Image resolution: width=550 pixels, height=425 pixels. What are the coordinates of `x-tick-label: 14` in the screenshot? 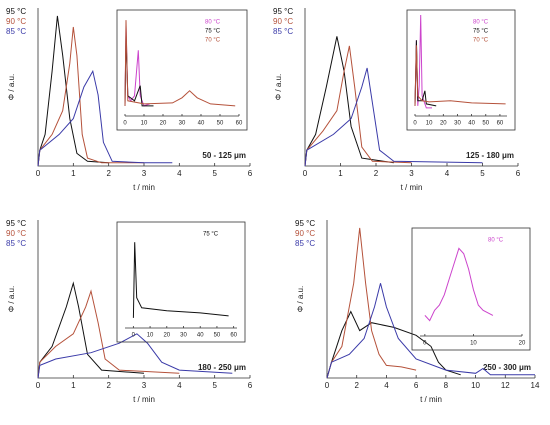 It's located at (535, 385).